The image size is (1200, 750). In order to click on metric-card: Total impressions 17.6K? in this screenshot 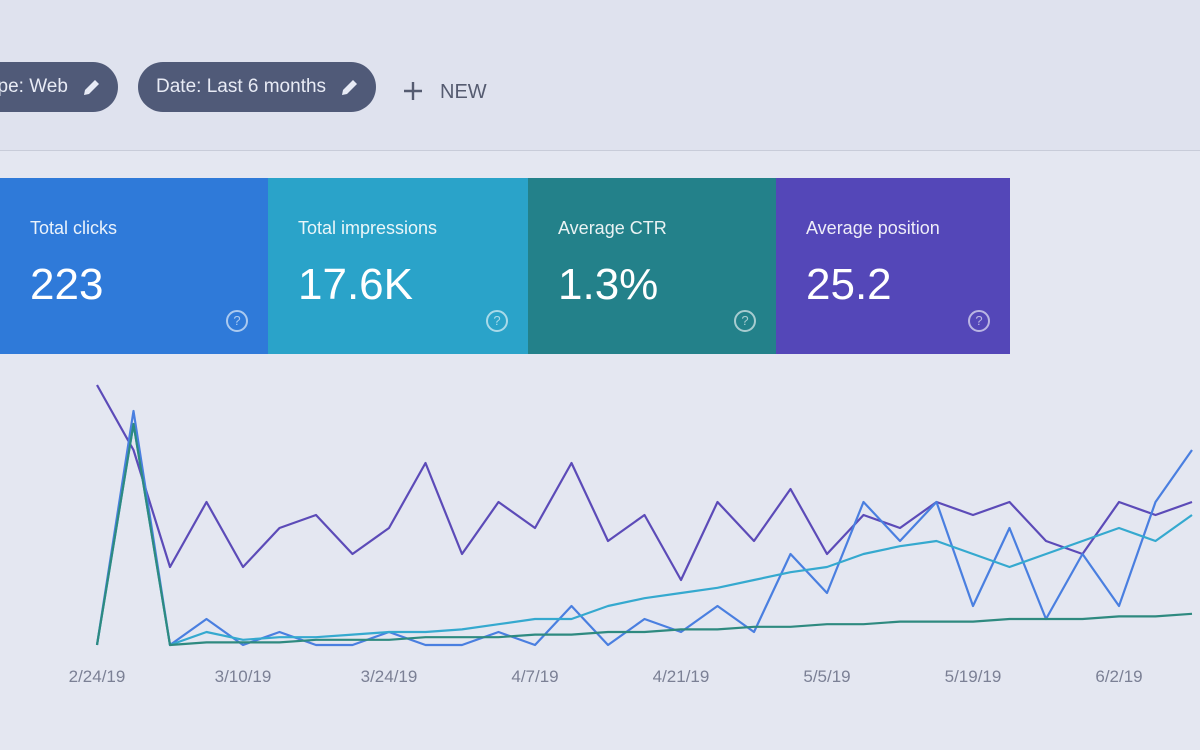, I will do `click(398, 266)`.